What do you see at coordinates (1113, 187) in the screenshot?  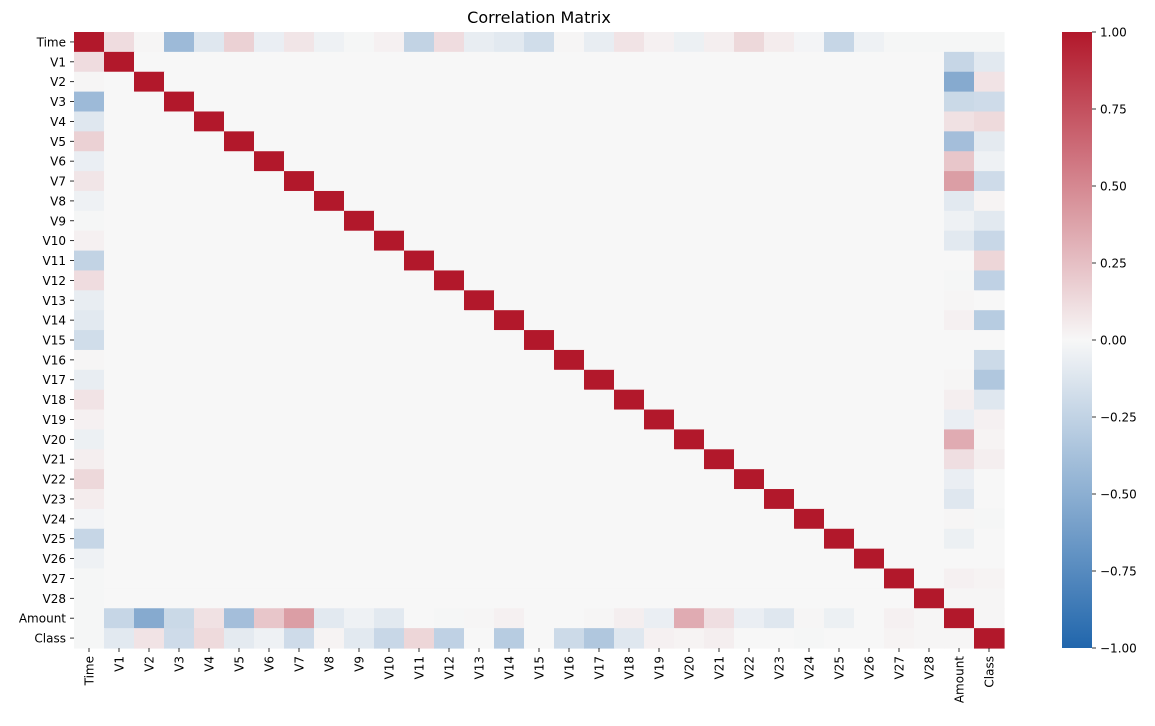 I see `colorbar-tick-label: 0.50` at bounding box center [1113, 187].